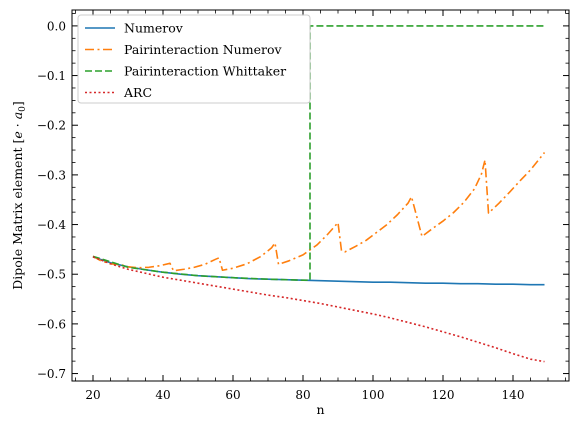 The height and width of the screenshot is (428, 577). Describe the element at coordinates (51, 76) in the screenshot. I see `y-tick-label: −0.1` at that location.